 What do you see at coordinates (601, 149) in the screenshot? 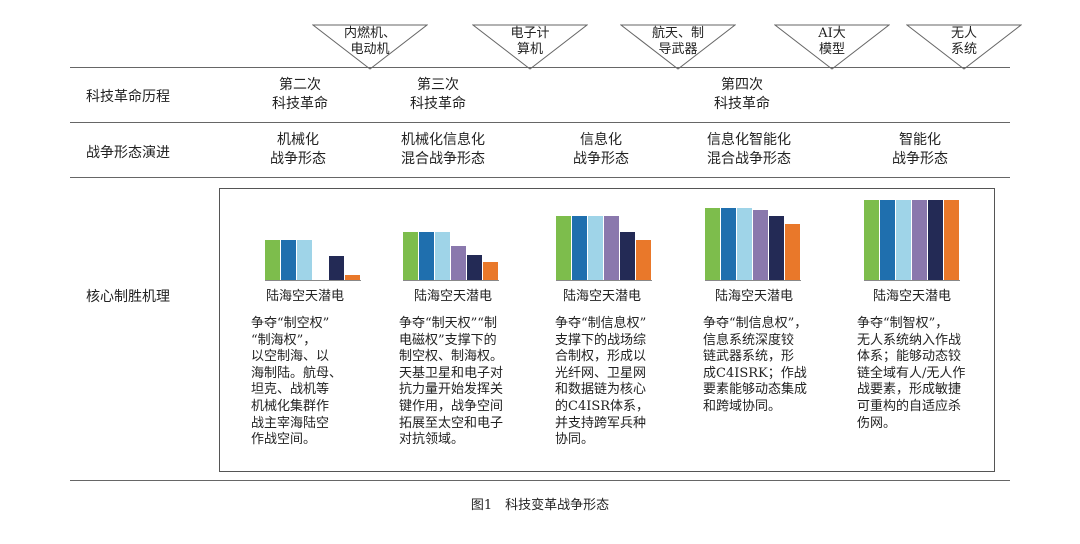
I see `form-informatized: 信息化 战争形态` at bounding box center [601, 149].